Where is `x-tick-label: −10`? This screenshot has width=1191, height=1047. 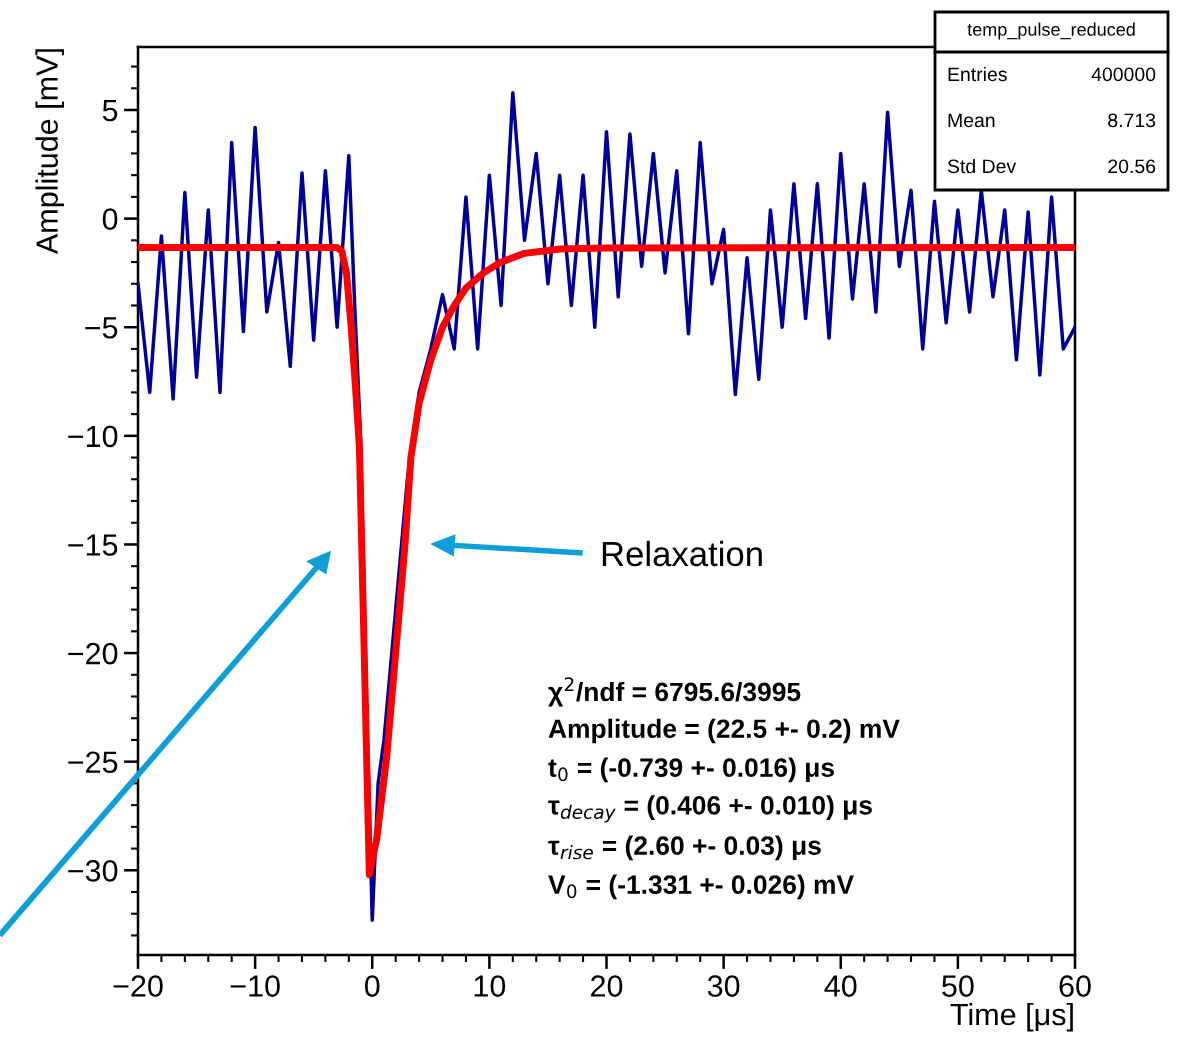 x-tick-label: −10 is located at coordinates (255, 986).